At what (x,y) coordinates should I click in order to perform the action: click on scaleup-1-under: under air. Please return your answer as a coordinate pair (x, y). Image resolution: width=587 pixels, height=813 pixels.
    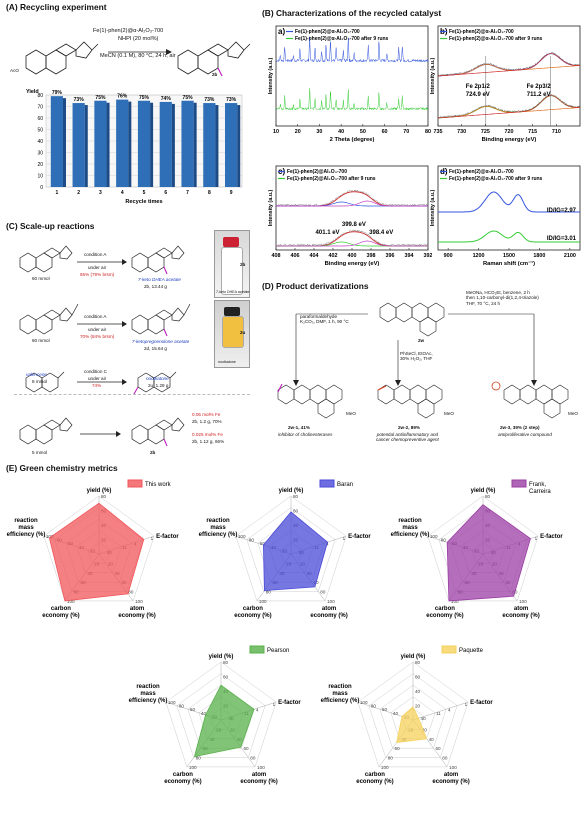
    Looking at the image, I should click on (97, 267).